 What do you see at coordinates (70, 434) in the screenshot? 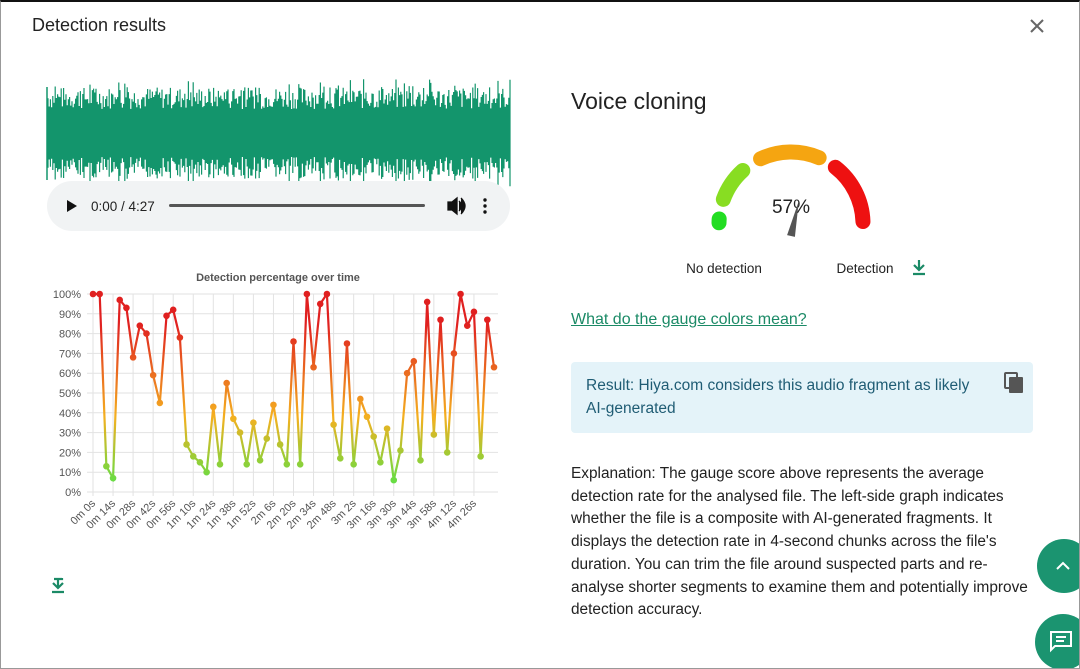
I see `y-tick-label: 30%` at bounding box center [70, 434].